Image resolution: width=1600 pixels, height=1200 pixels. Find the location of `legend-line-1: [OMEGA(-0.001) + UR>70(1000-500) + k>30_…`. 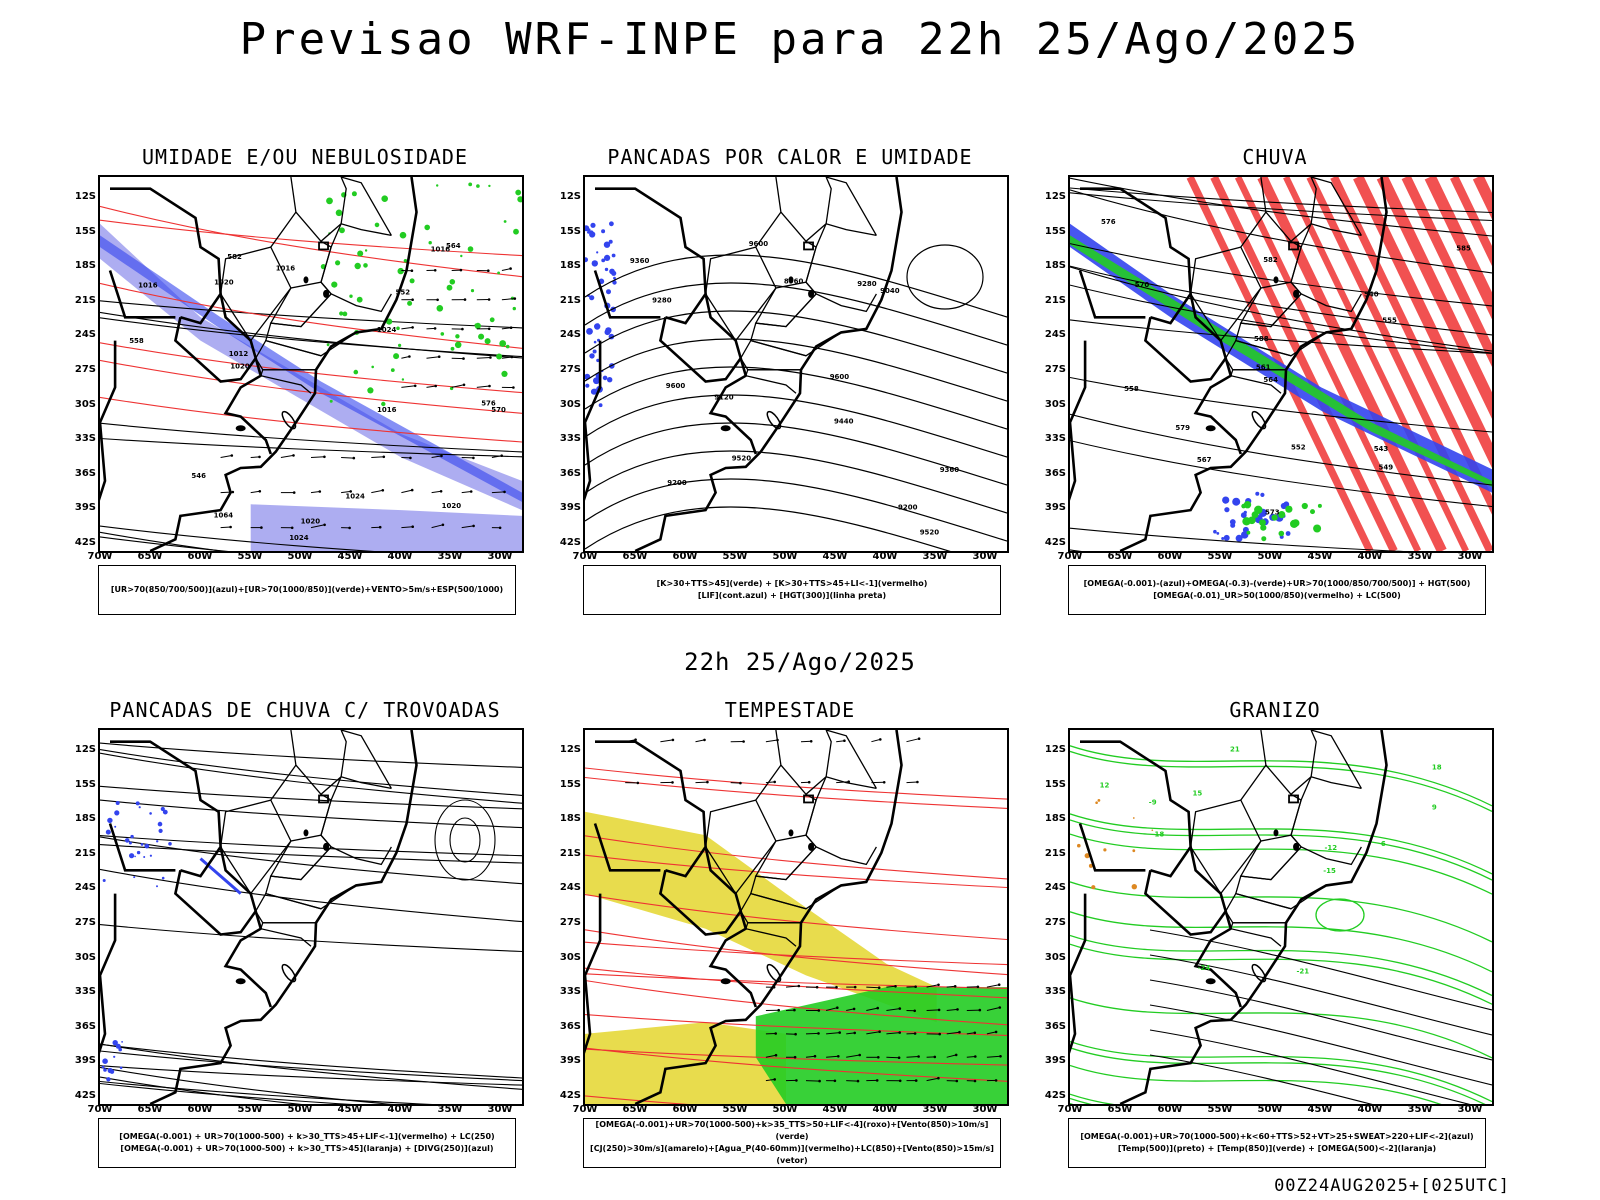

legend-line-1: [OMEGA(-0.001) + UR>70(1000-500) + k>30_… is located at coordinates (307, 1136).